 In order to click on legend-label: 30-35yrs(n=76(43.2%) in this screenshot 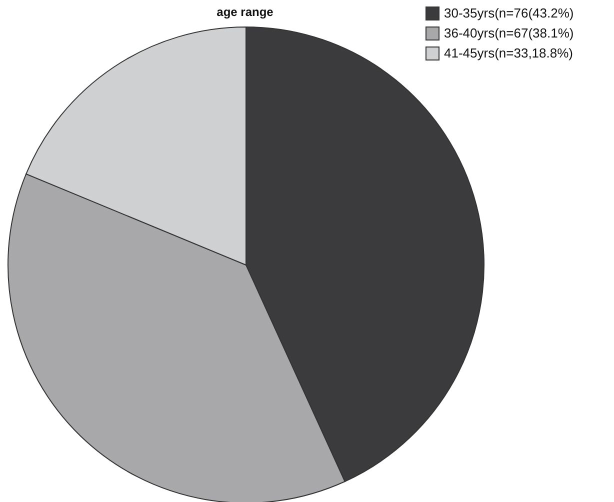, I will do `click(509, 13)`.